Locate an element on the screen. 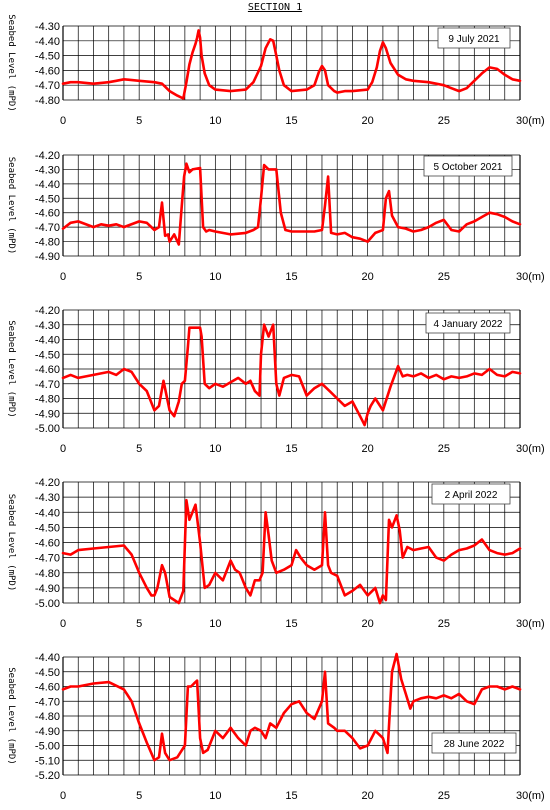 This screenshot has height=810, width=550. chart1-xtick-label: 0 is located at coordinates (63, 121).